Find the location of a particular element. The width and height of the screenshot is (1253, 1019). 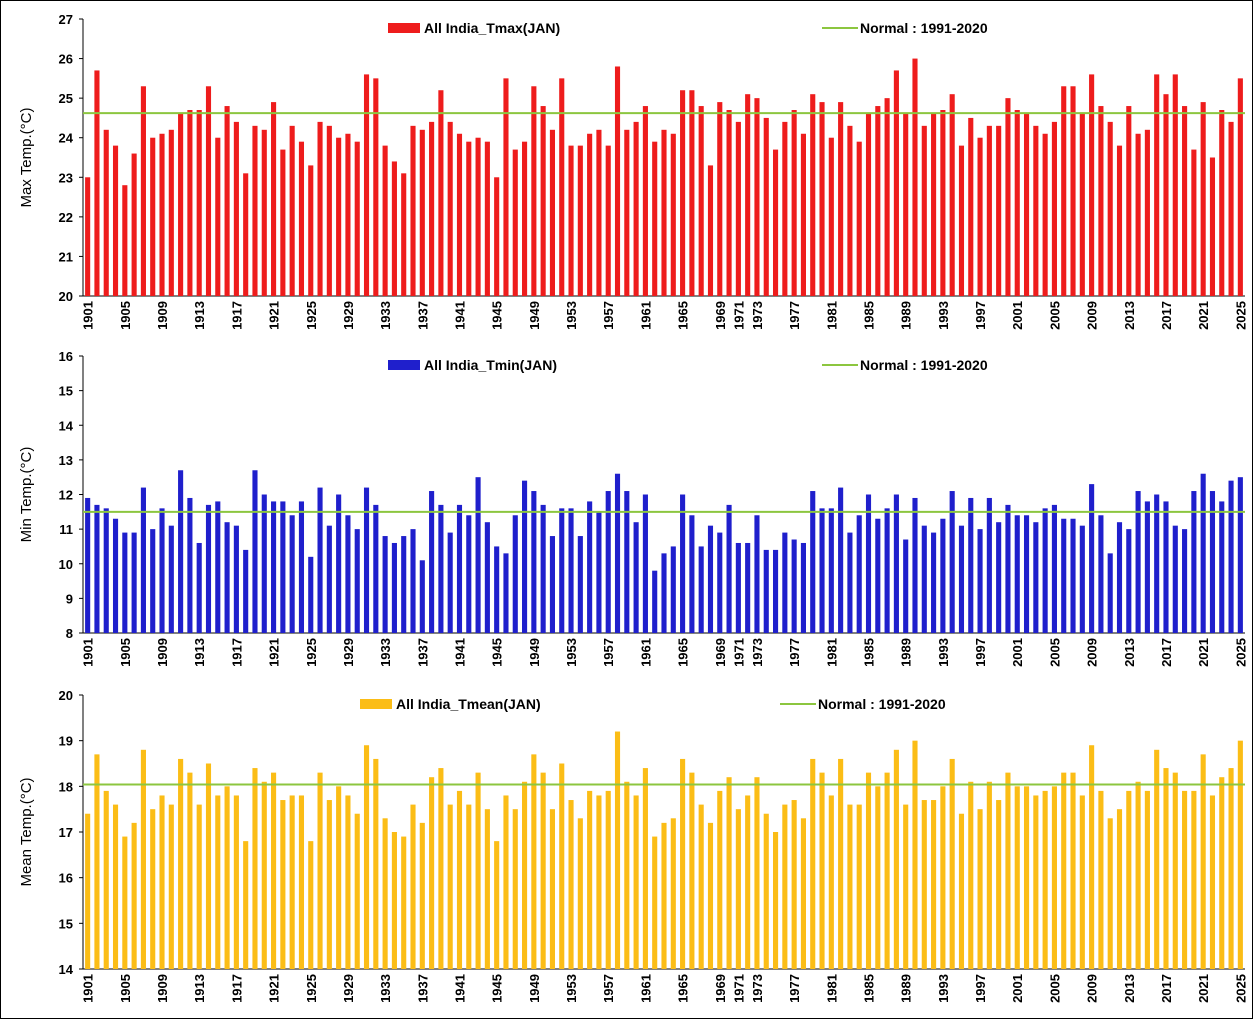

bar-1945 is located at coordinates (497, 589).